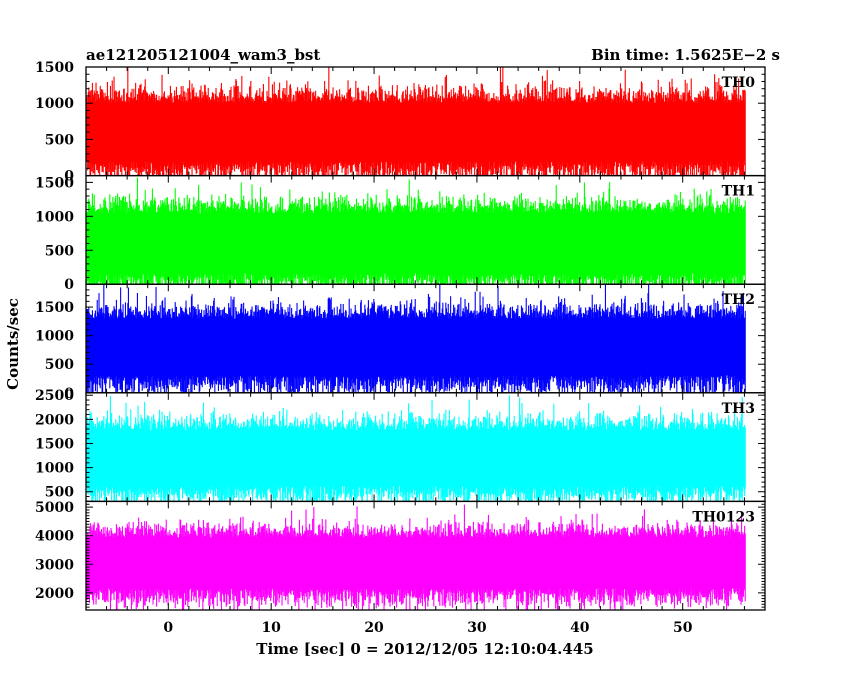  What do you see at coordinates (168, 628) in the screenshot?
I see `x-tick-label: 0` at bounding box center [168, 628].